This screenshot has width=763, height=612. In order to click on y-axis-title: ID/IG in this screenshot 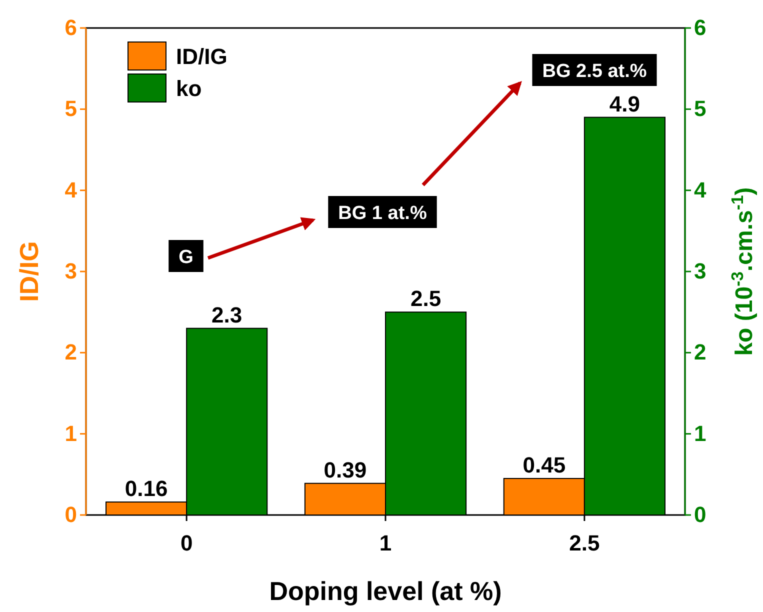, I will do `click(29, 271)`.